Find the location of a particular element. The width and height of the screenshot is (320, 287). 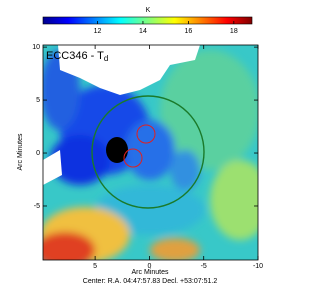

x-tick-label: 5 is located at coordinates (95, 266).